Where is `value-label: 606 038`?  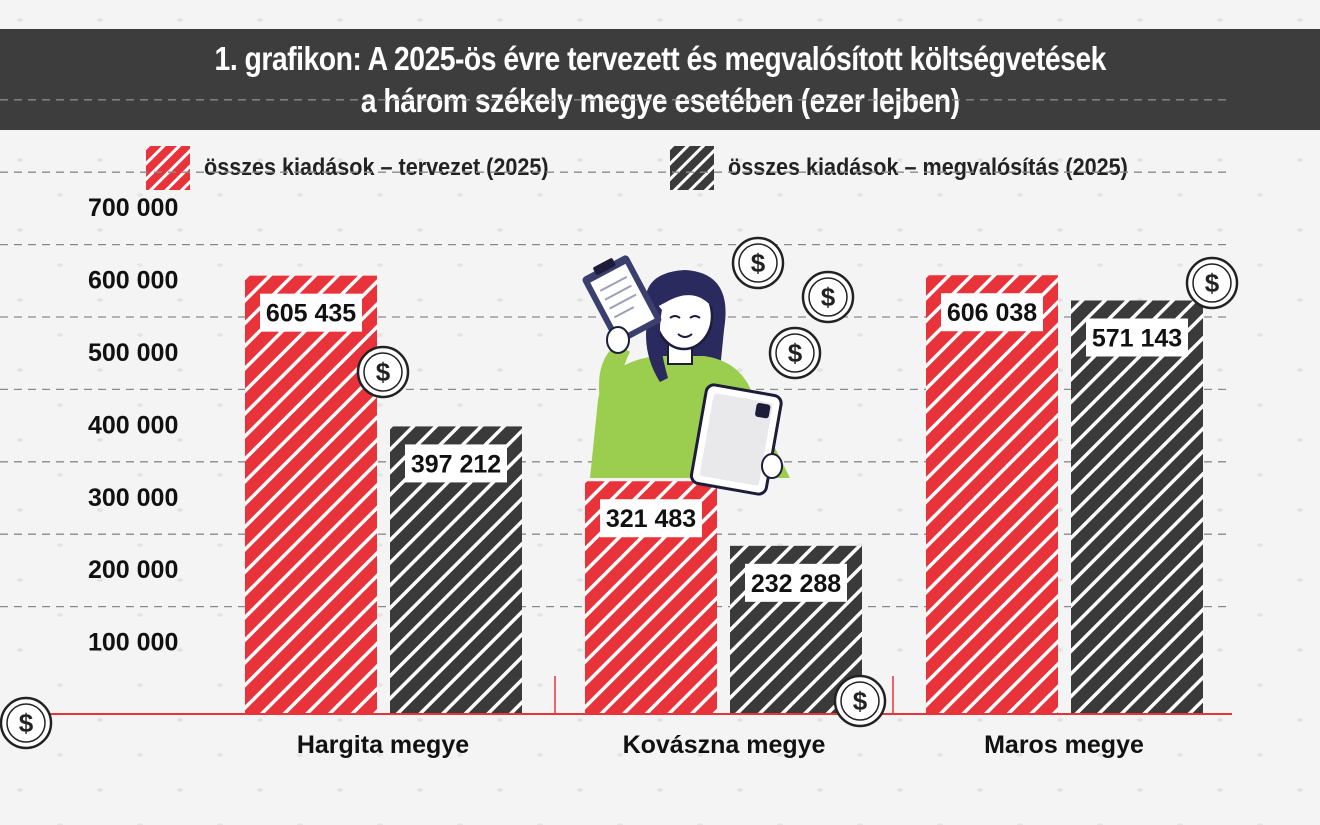 value-label: 606 038 is located at coordinates (992, 313).